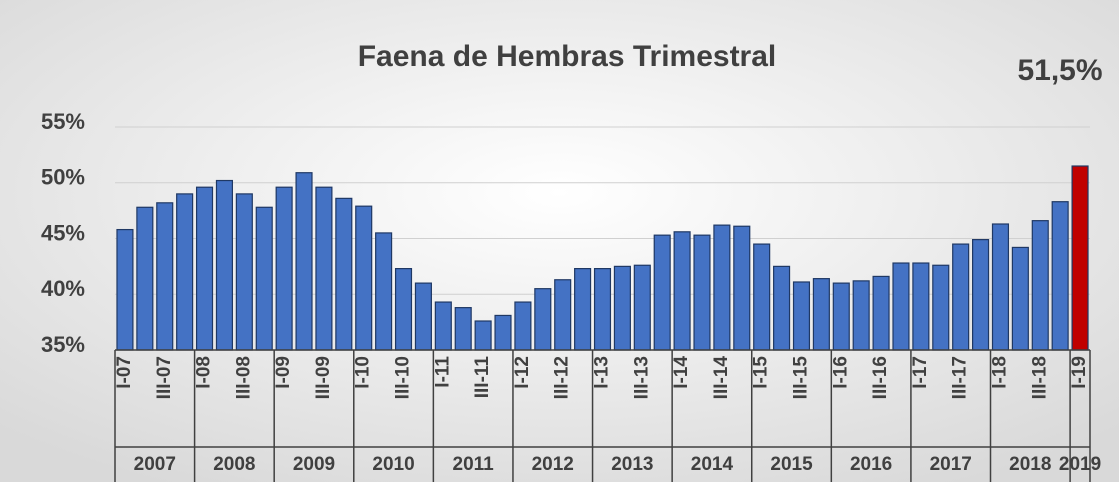  I want to click on y-tick-label: 40%, so click(63, 288).